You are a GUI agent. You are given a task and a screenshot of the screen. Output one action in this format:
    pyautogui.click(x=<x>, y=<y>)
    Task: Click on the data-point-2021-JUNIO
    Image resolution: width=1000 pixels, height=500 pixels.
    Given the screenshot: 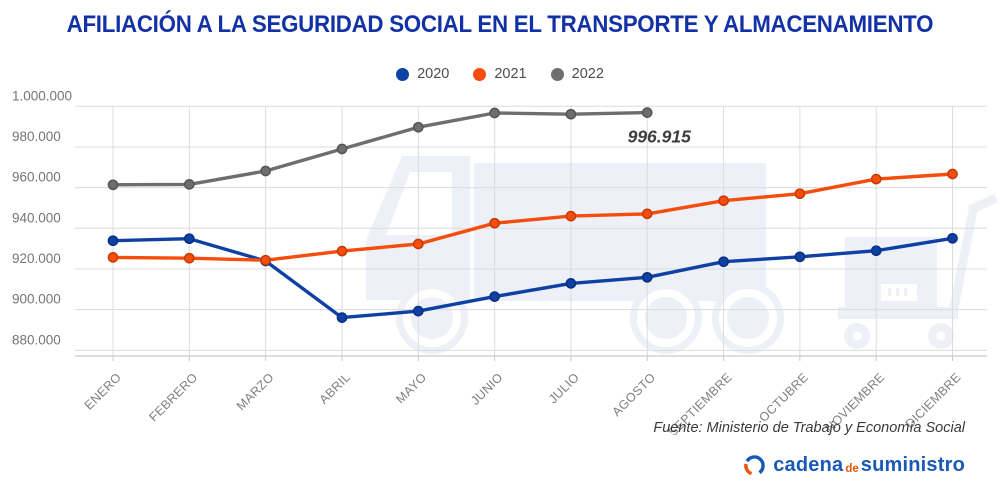 What is the action you would take?
    pyautogui.click(x=494, y=223)
    